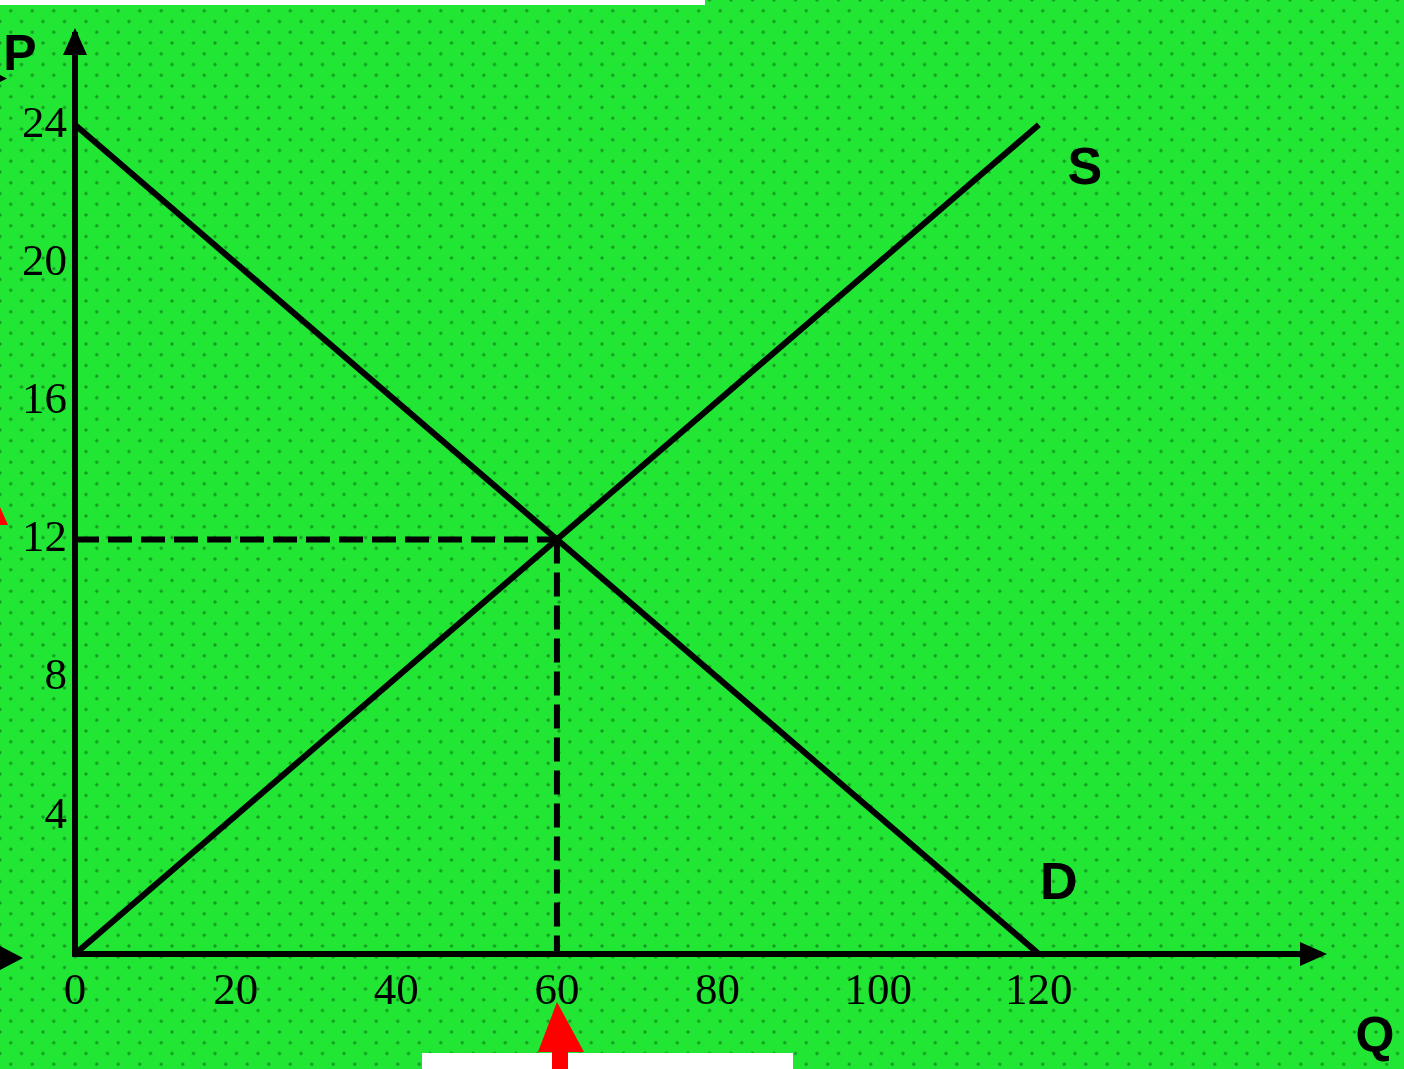 The width and height of the screenshot is (1404, 1069). Describe the element at coordinates (20, 52) in the screenshot. I see `y-axis-title: P` at that location.